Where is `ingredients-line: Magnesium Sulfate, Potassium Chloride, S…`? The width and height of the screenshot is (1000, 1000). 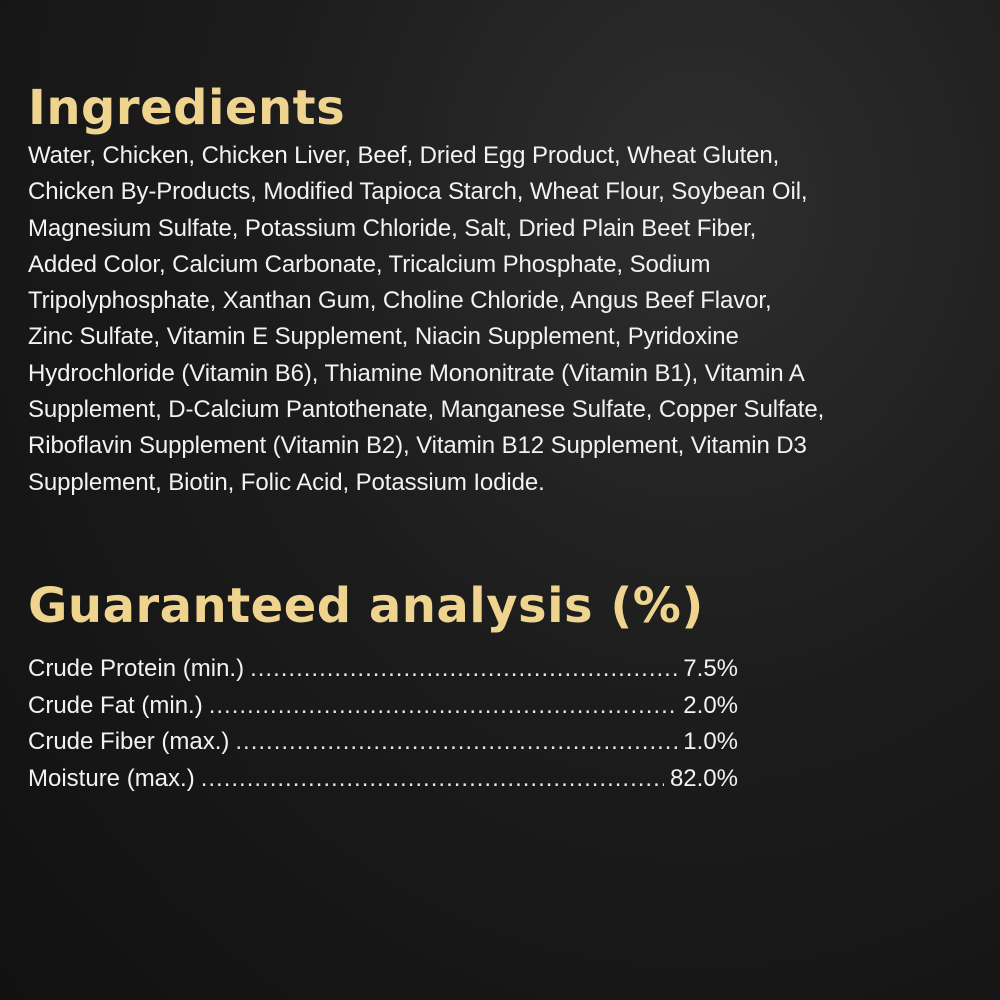 ingredients-line: Magnesium Sulfate, Potassium Chloride, S… is located at coordinates (392, 228).